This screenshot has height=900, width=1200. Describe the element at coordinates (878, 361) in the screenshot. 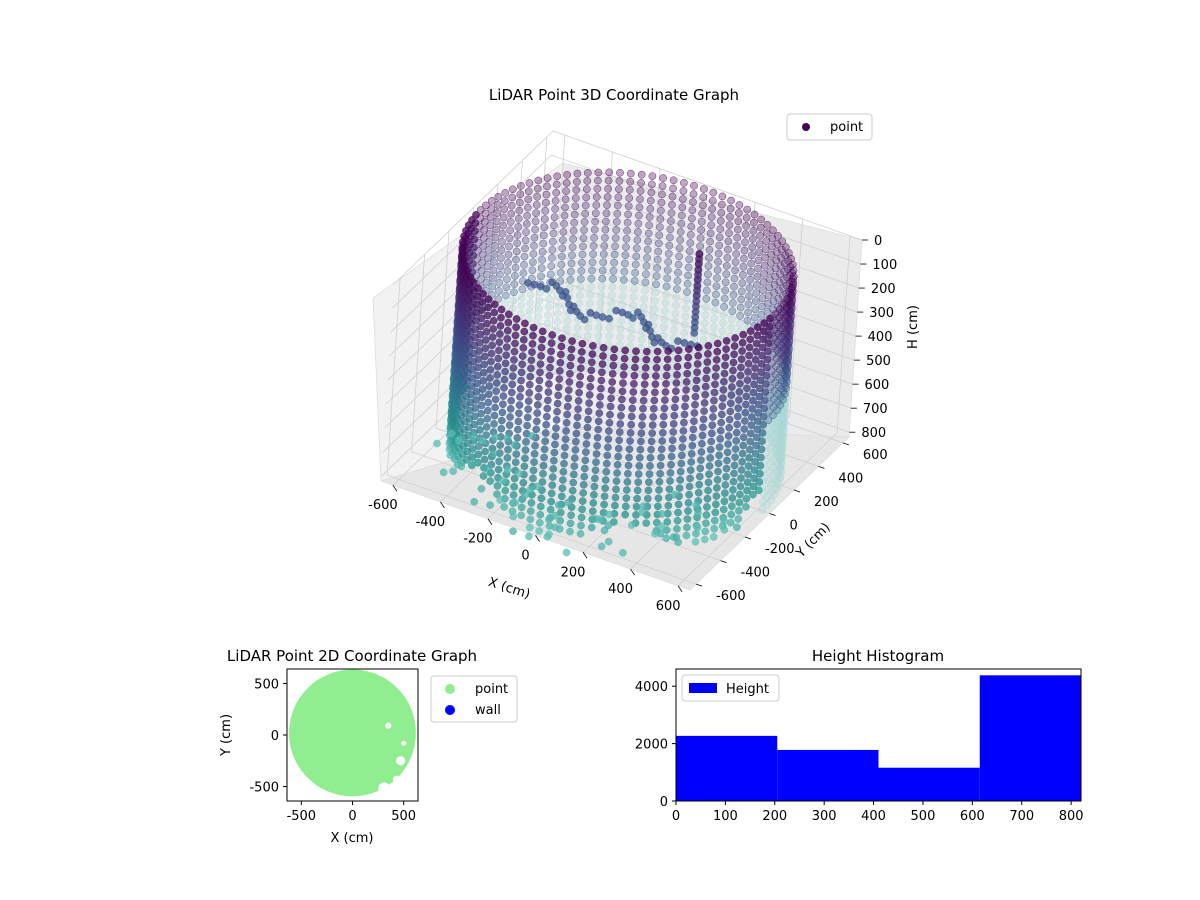

I see `z-tick-label-3d-5: 500` at that location.